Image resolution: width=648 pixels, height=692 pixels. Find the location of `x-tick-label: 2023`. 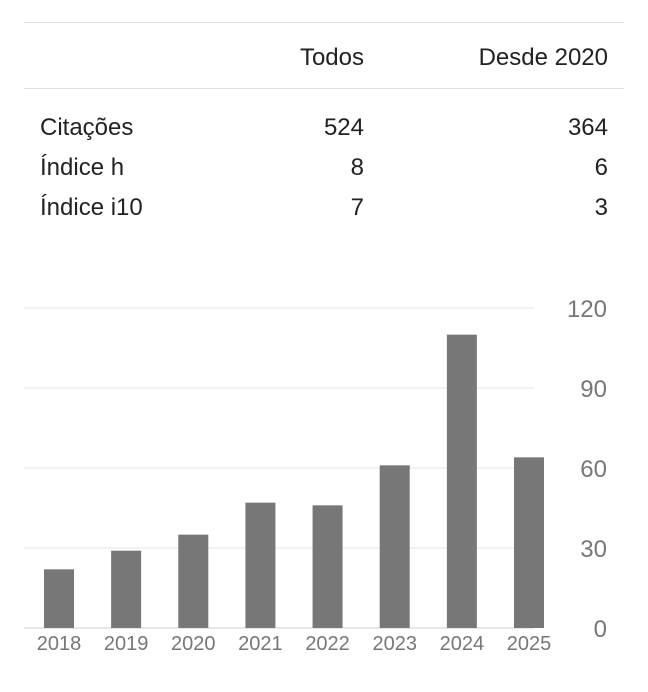

x-tick-label: 2023 is located at coordinates (394, 644).